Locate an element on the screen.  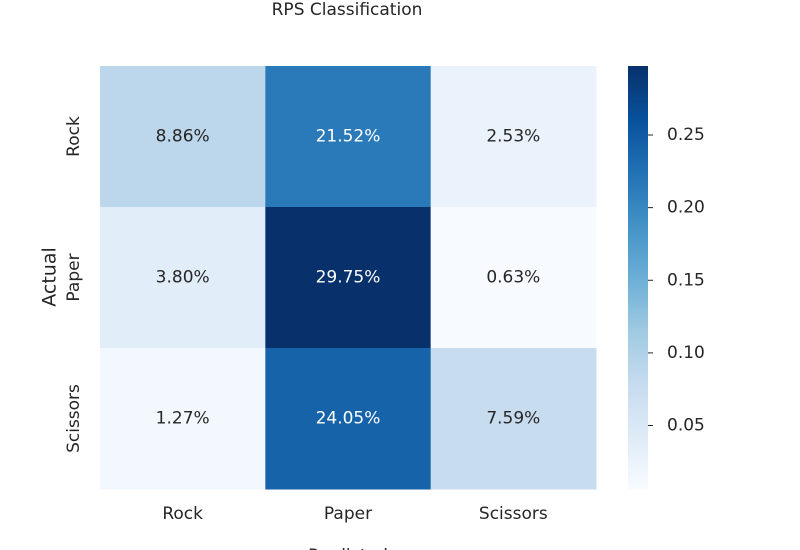
cell-label: 29.75% is located at coordinates (348, 278).